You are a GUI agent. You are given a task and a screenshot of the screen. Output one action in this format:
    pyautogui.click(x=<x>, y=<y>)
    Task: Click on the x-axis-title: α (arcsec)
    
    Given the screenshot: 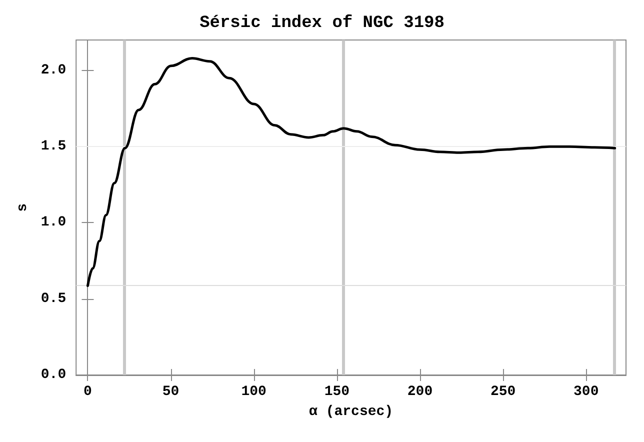 What is the action you would take?
    pyautogui.click(x=351, y=412)
    